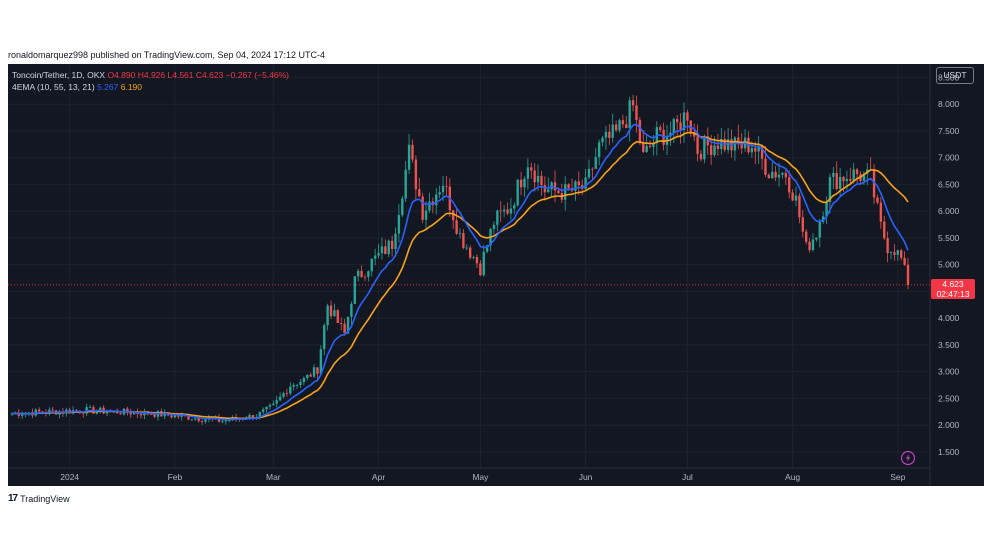 The height and width of the screenshot is (554, 984). I want to click on symbol-name: Toncoin/Tether, 1D, OKX, so click(59, 75).